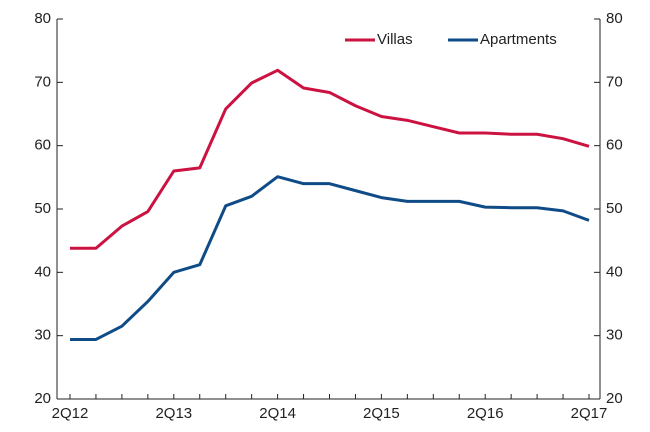  What do you see at coordinates (42, 398) in the screenshot?
I see `y-tick-label: 20` at bounding box center [42, 398].